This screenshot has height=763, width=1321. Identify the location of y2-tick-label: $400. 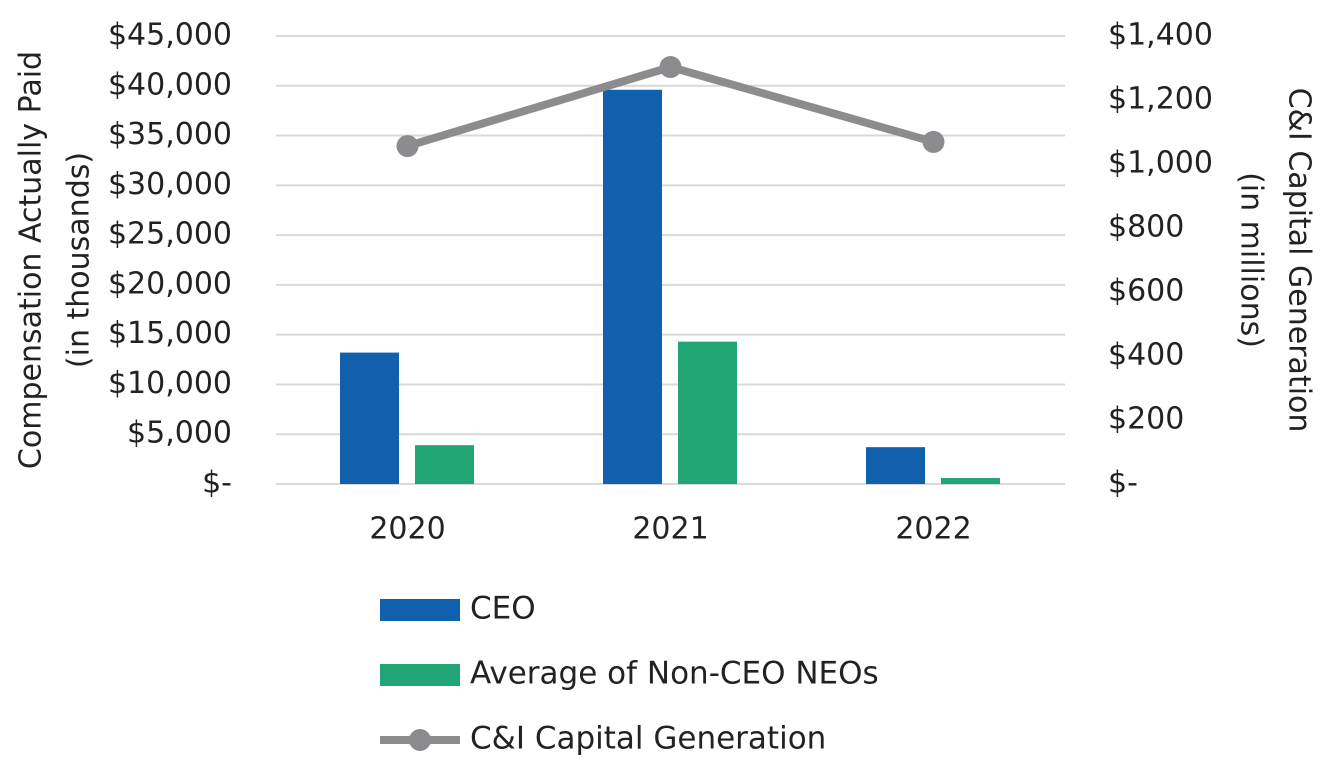
(1146, 355).